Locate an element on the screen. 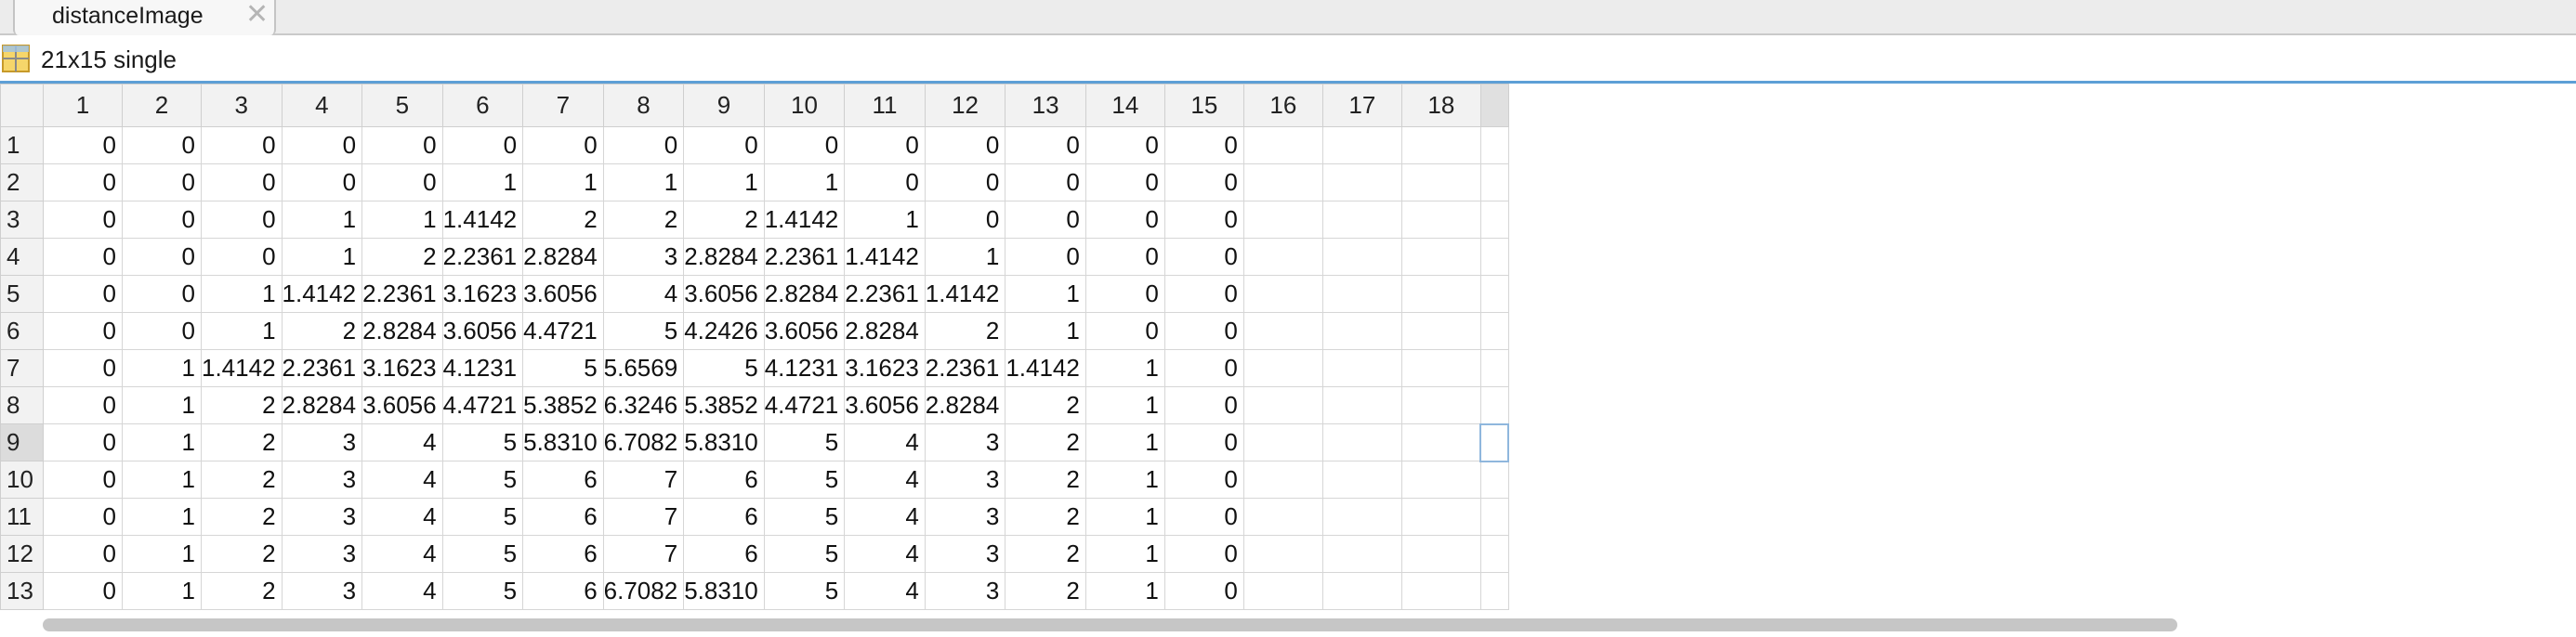 The image size is (2576, 637). table-cell: 6.7082 is located at coordinates (643, 591).